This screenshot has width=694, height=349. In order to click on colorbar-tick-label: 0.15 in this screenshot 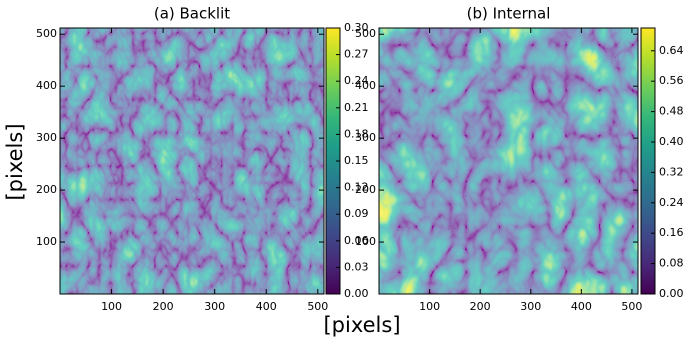, I will do `click(356, 160)`.